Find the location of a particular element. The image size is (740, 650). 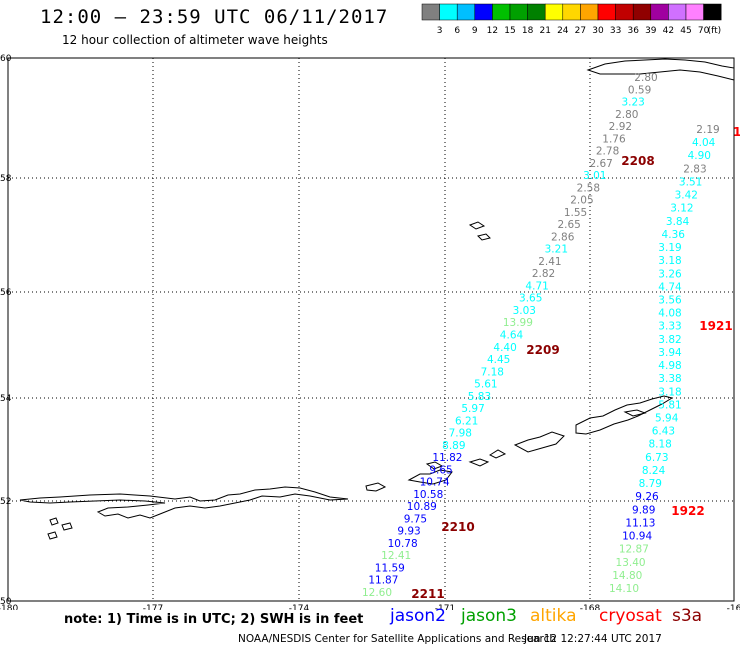

wave-height-value: 3.65 is located at coordinates (530, 299).